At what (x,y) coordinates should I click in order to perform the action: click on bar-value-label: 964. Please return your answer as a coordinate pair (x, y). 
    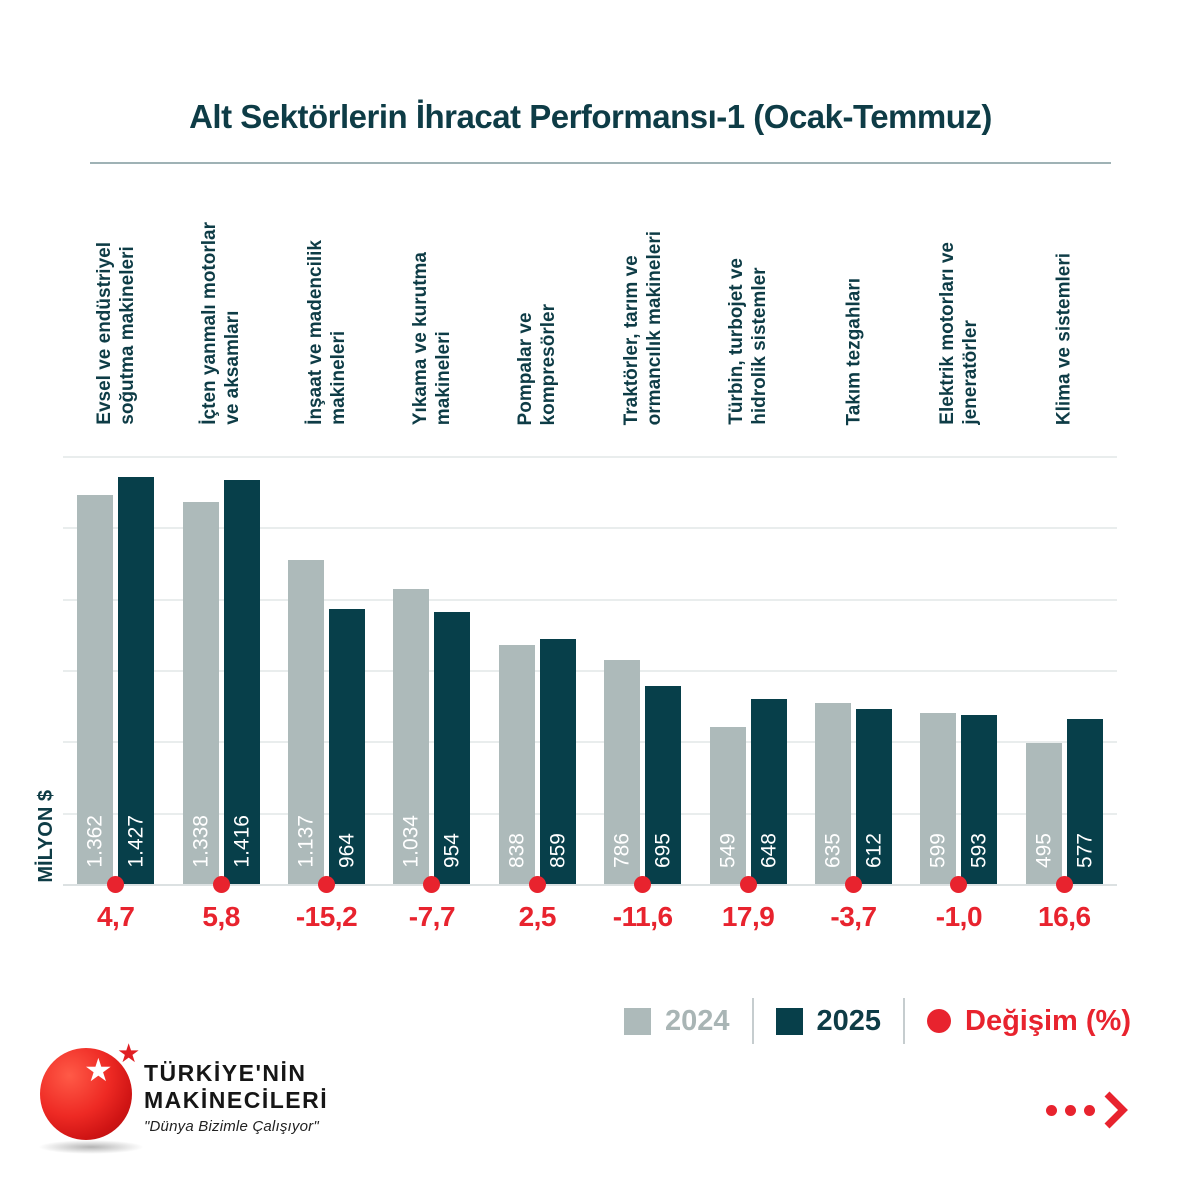
    Looking at the image, I should click on (347, 850).